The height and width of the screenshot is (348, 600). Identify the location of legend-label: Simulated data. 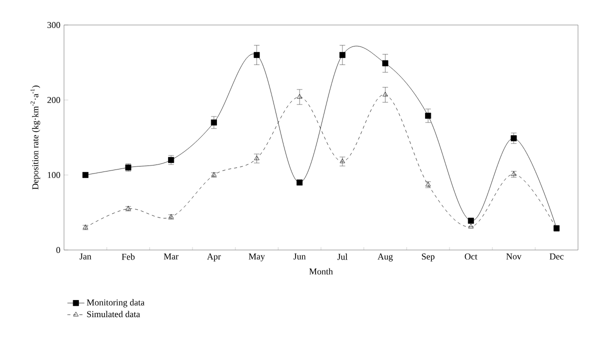
(113, 314).